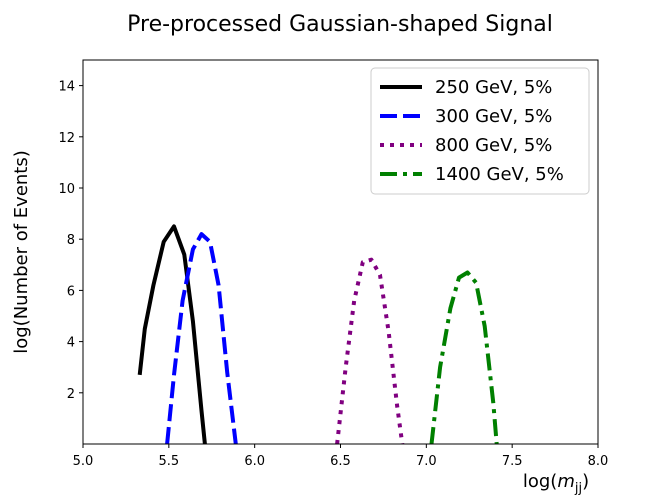  Describe the element at coordinates (83, 461) in the screenshot. I see `x-tick-label: 5.0` at that location.